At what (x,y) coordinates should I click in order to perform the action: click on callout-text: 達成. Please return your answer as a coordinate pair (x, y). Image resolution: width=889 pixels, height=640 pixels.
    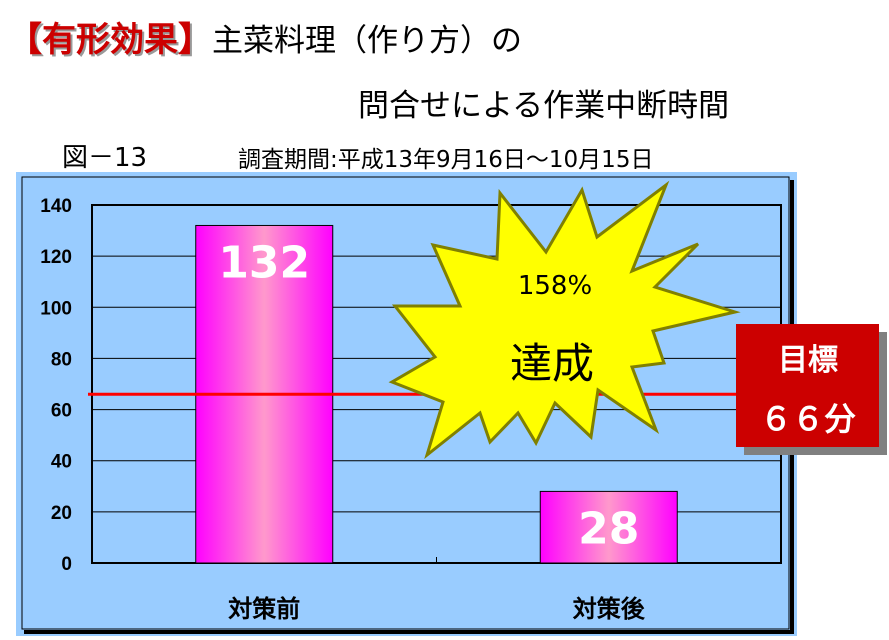
    Looking at the image, I should click on (552, 363).